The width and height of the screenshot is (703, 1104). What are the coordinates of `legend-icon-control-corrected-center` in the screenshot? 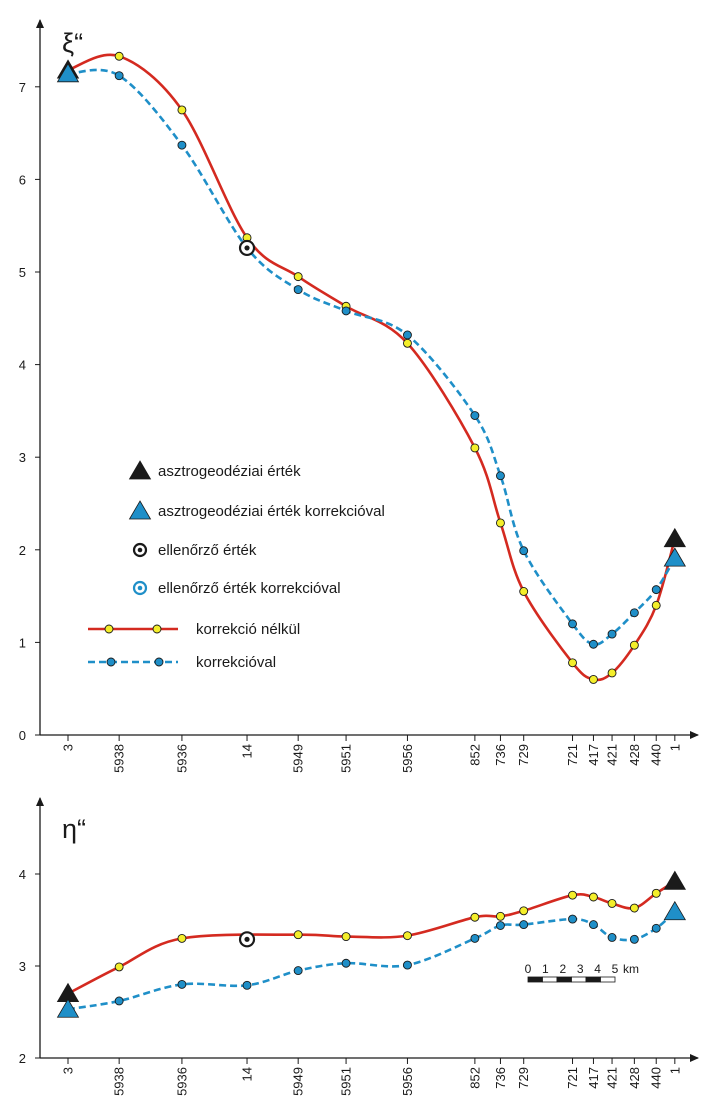 It's located at (140, 588).